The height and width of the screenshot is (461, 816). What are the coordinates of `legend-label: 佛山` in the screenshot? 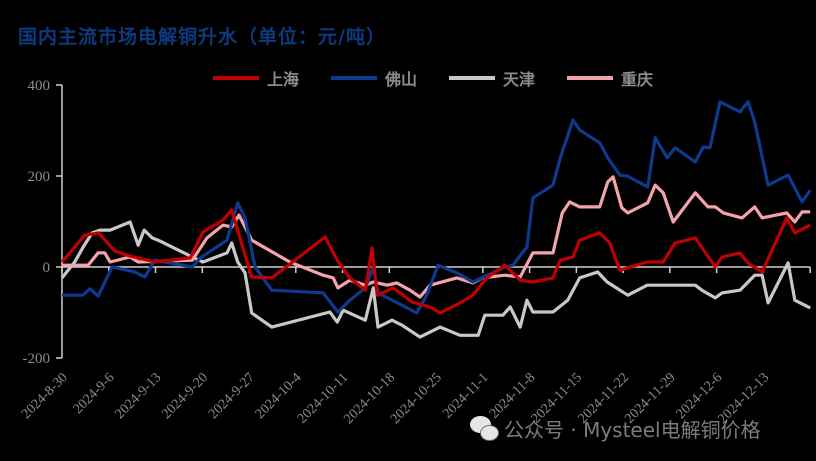 It's located at (401, 79).